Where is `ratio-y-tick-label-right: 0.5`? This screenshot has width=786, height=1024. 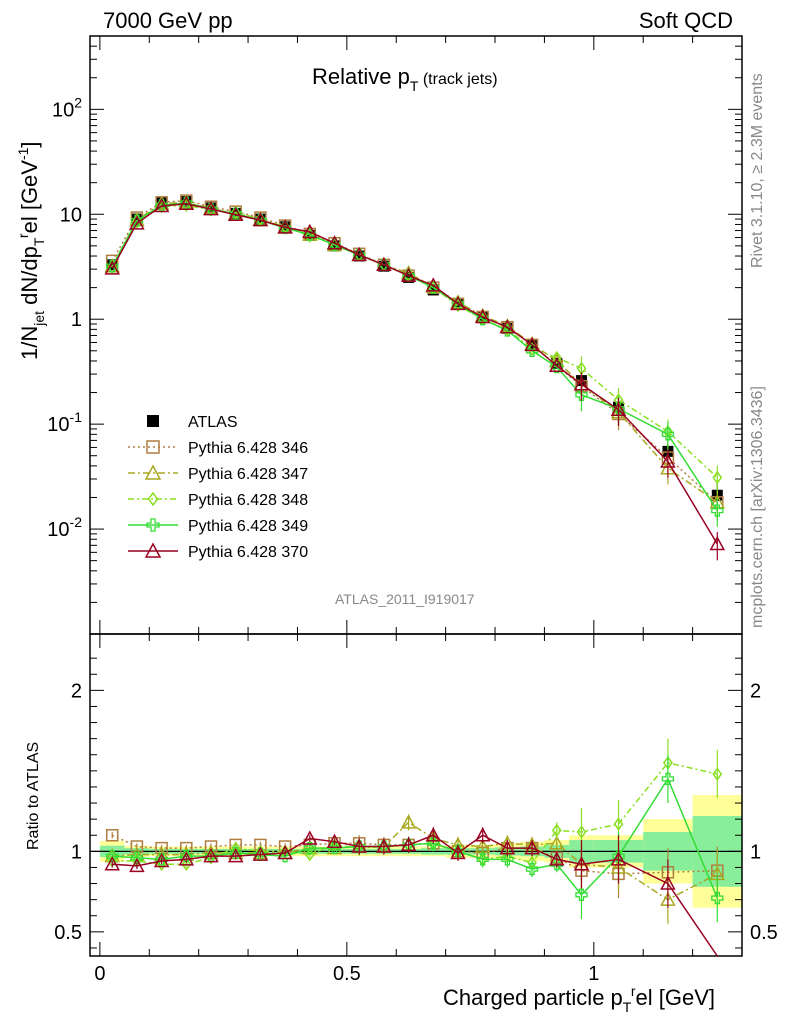 ratio-y-tick-label-right: 0.5 is located at coordinates (764, 933).